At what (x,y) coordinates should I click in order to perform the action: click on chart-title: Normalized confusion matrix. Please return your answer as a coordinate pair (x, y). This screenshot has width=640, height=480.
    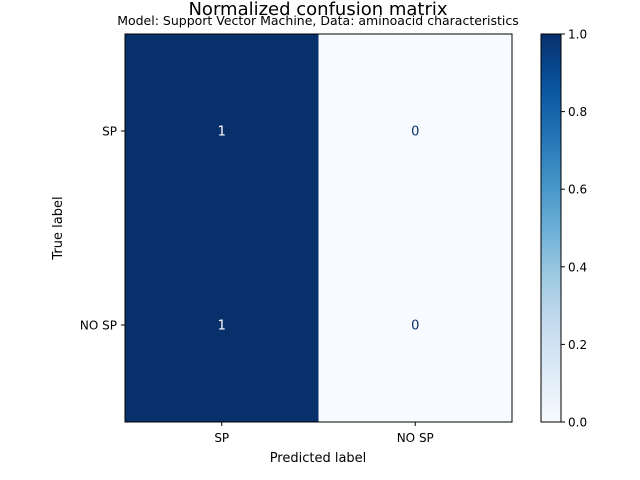
    Looking at the image, I should click on (317, 10).